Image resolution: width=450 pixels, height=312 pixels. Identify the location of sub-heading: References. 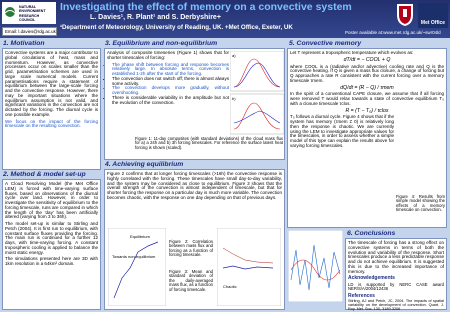
(361, 295).